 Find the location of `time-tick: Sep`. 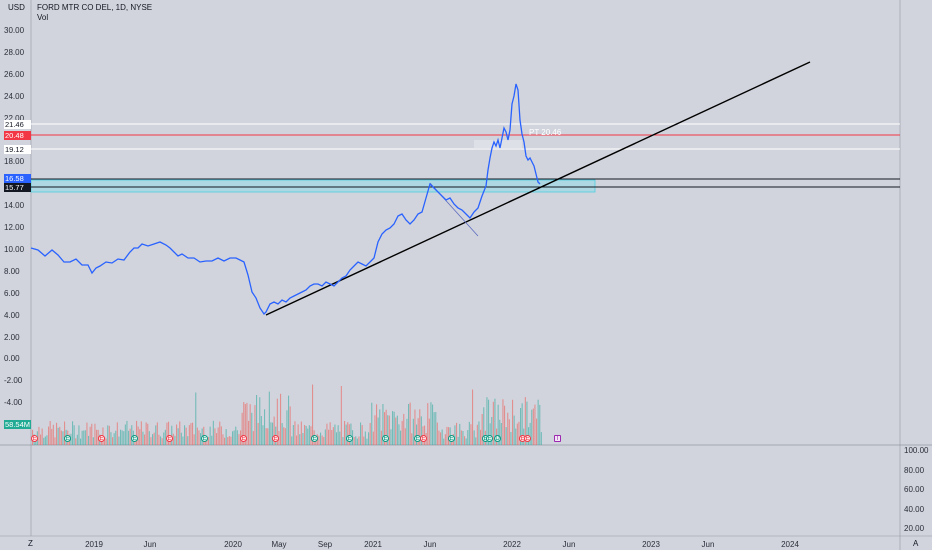

time-tick: Sep is located at coordinates (325, 544).